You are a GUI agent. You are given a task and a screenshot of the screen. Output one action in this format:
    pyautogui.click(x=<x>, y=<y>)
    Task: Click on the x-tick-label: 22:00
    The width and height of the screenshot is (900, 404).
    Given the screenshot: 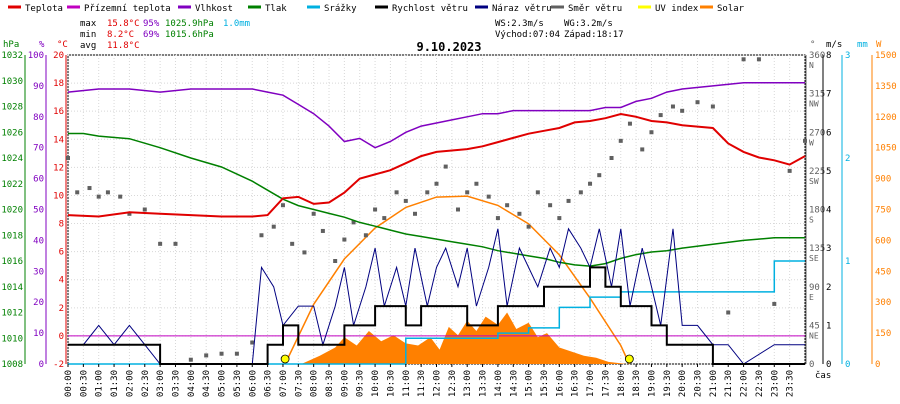 What is the action you would take?
    pyautogui.click(x=745, y=383)
    